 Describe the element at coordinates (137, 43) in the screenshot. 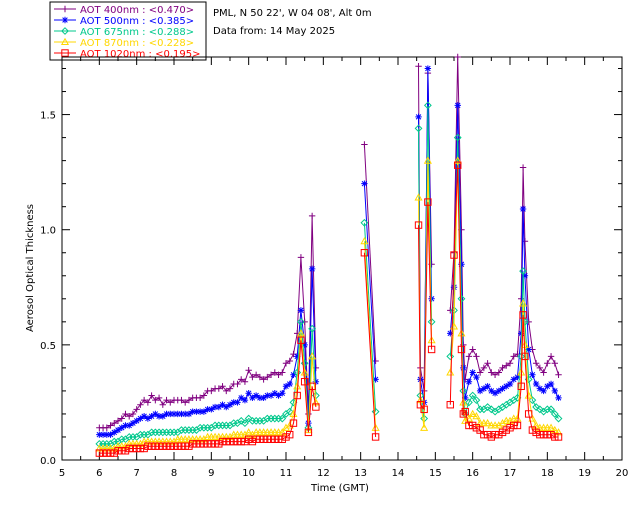

I see `legend-entry: AOT 870nm : <0.228>` at that location.